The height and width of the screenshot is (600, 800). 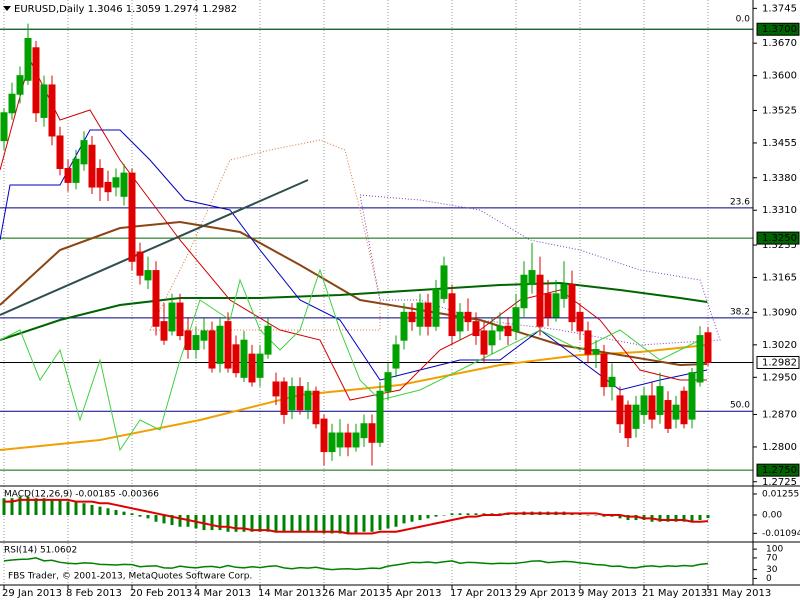 What do you see at coordinates (779, 210) in the screenshot?
I see `y-tick-label: 1.3310` at bounding box center [779, 210].